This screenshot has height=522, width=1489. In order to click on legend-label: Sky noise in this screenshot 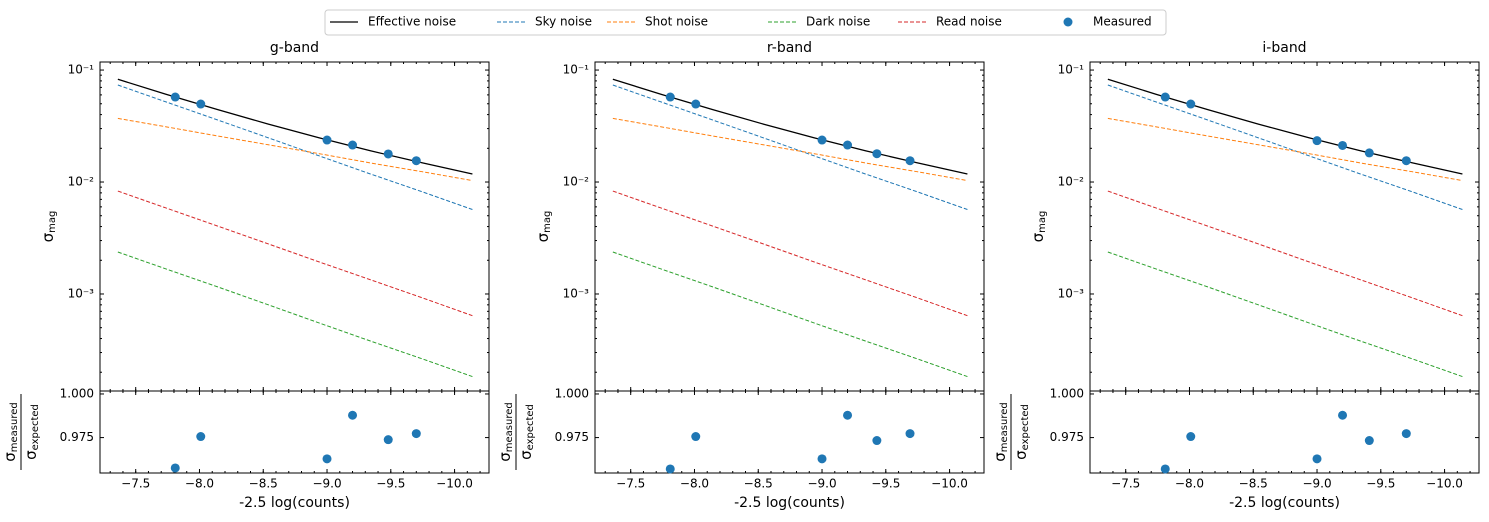, I will do `click(563, 22)`.